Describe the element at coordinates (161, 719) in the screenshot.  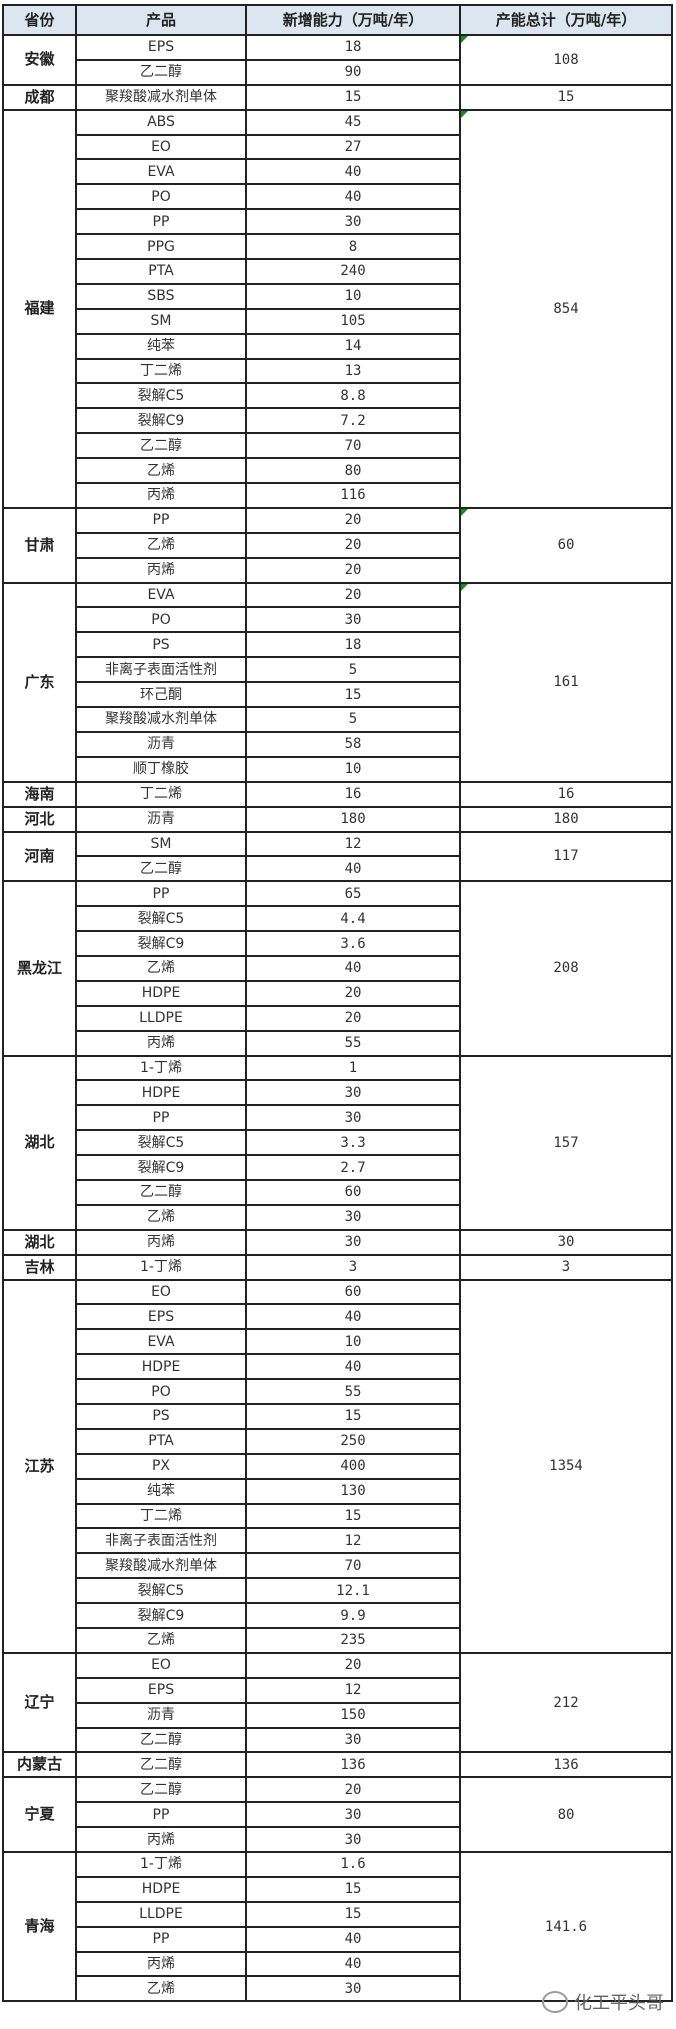
I see `product-cell: 聚羧酸减水剂单体` at that location.